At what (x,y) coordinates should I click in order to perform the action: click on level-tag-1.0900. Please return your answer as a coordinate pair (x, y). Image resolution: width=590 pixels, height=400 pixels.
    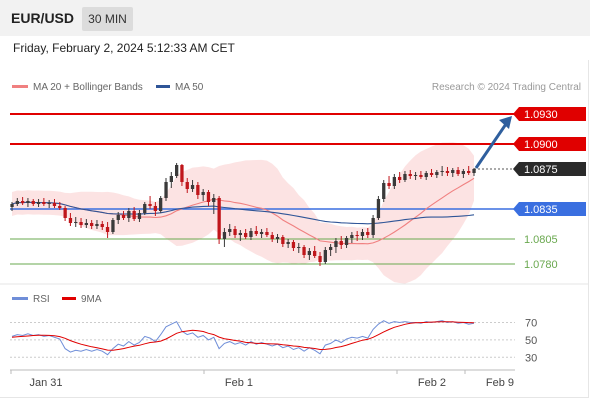
    Looking at the image, I should click on (549, 144).